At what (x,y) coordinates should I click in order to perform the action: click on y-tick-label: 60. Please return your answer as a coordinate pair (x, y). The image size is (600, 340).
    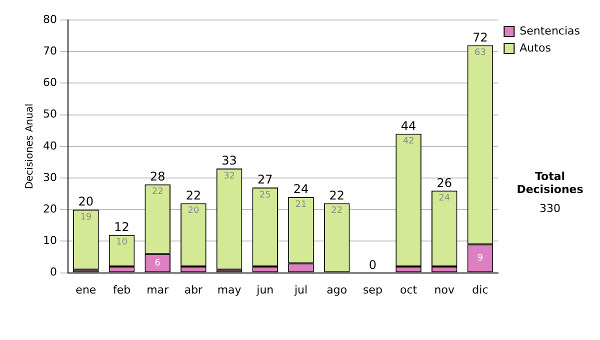
    Looking at the image, I should click on (49, 83).